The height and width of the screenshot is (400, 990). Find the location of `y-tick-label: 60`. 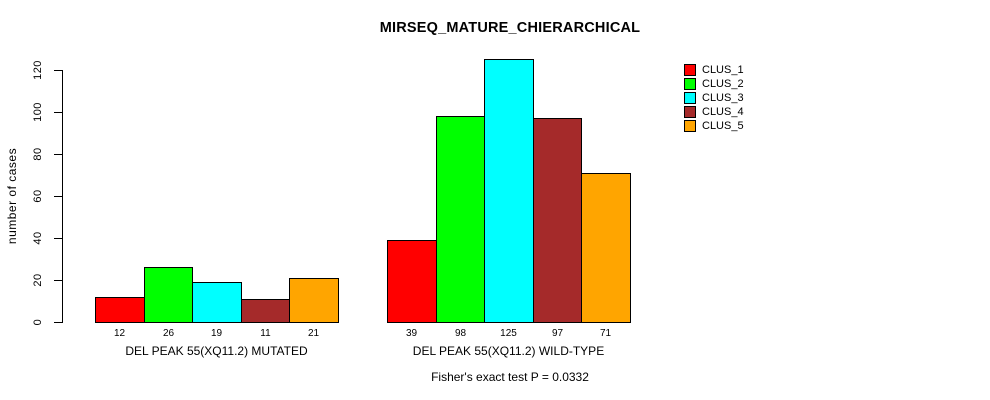

y-tick-label: 60 is located at coordinates (38, 196).